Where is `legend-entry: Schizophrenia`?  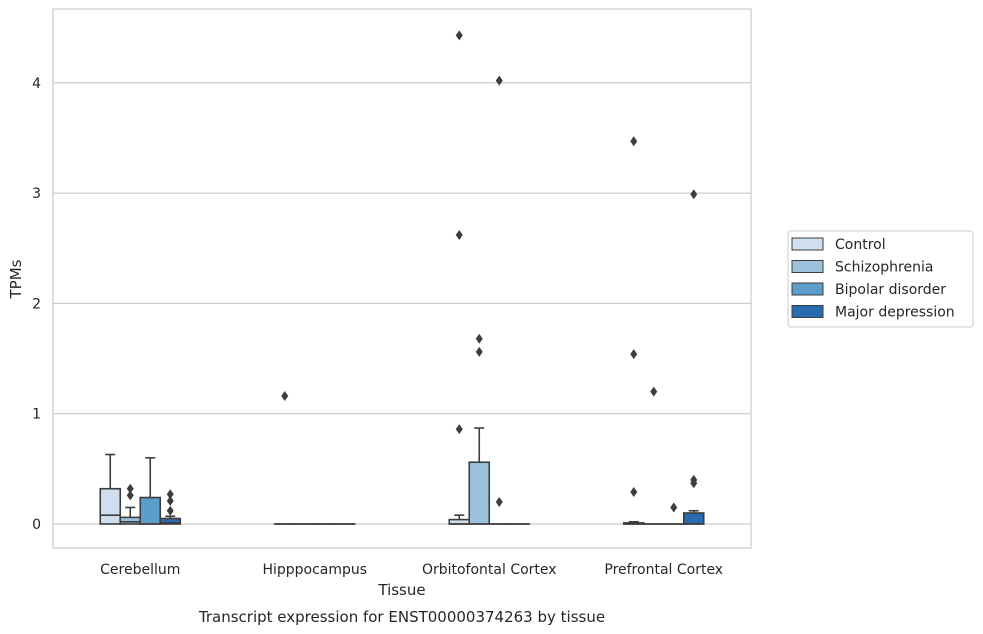
legend-entry: Schizophrenia is located at coordinates (884, 268).